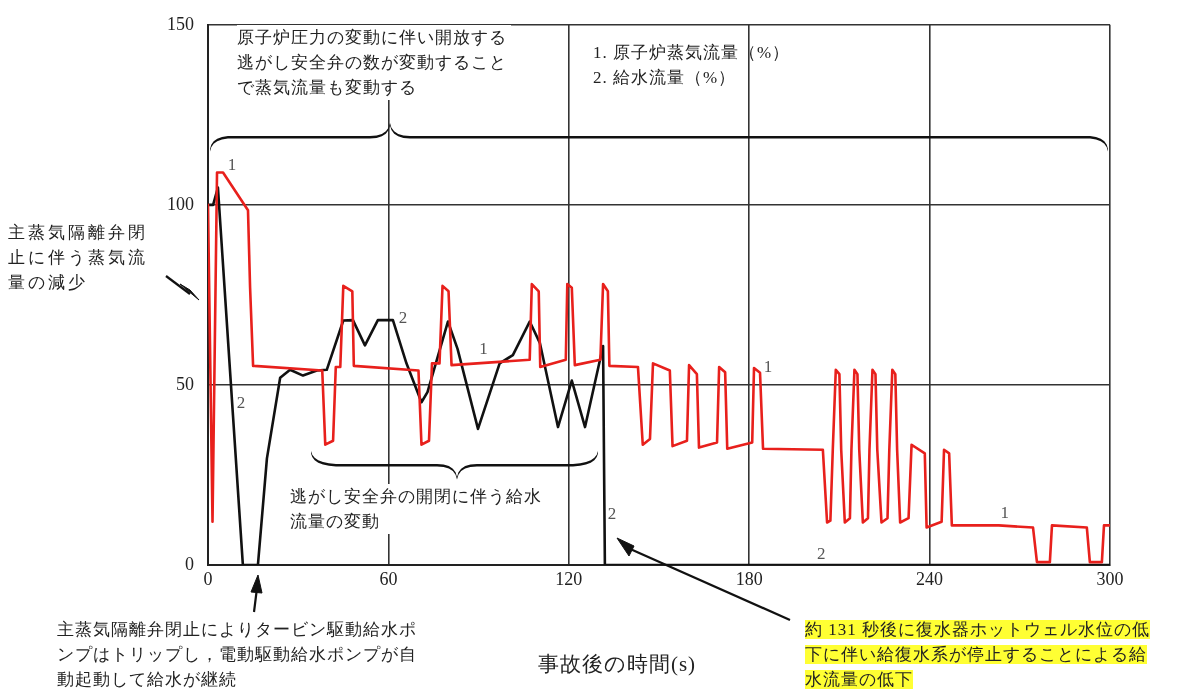 The height and width of the screenshot is (689, 1195). I want to click on y-tick-label: 0, so click(189, 563).